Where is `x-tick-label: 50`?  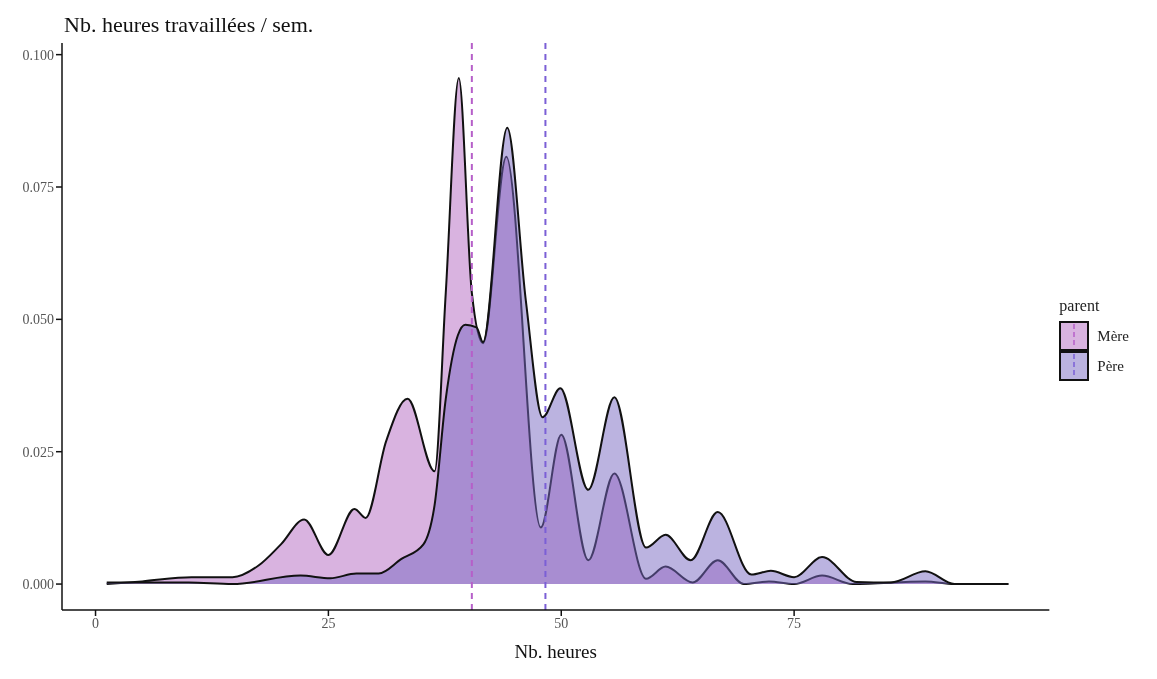
x-tick-label: 50 is located at coordinates (561, 623).